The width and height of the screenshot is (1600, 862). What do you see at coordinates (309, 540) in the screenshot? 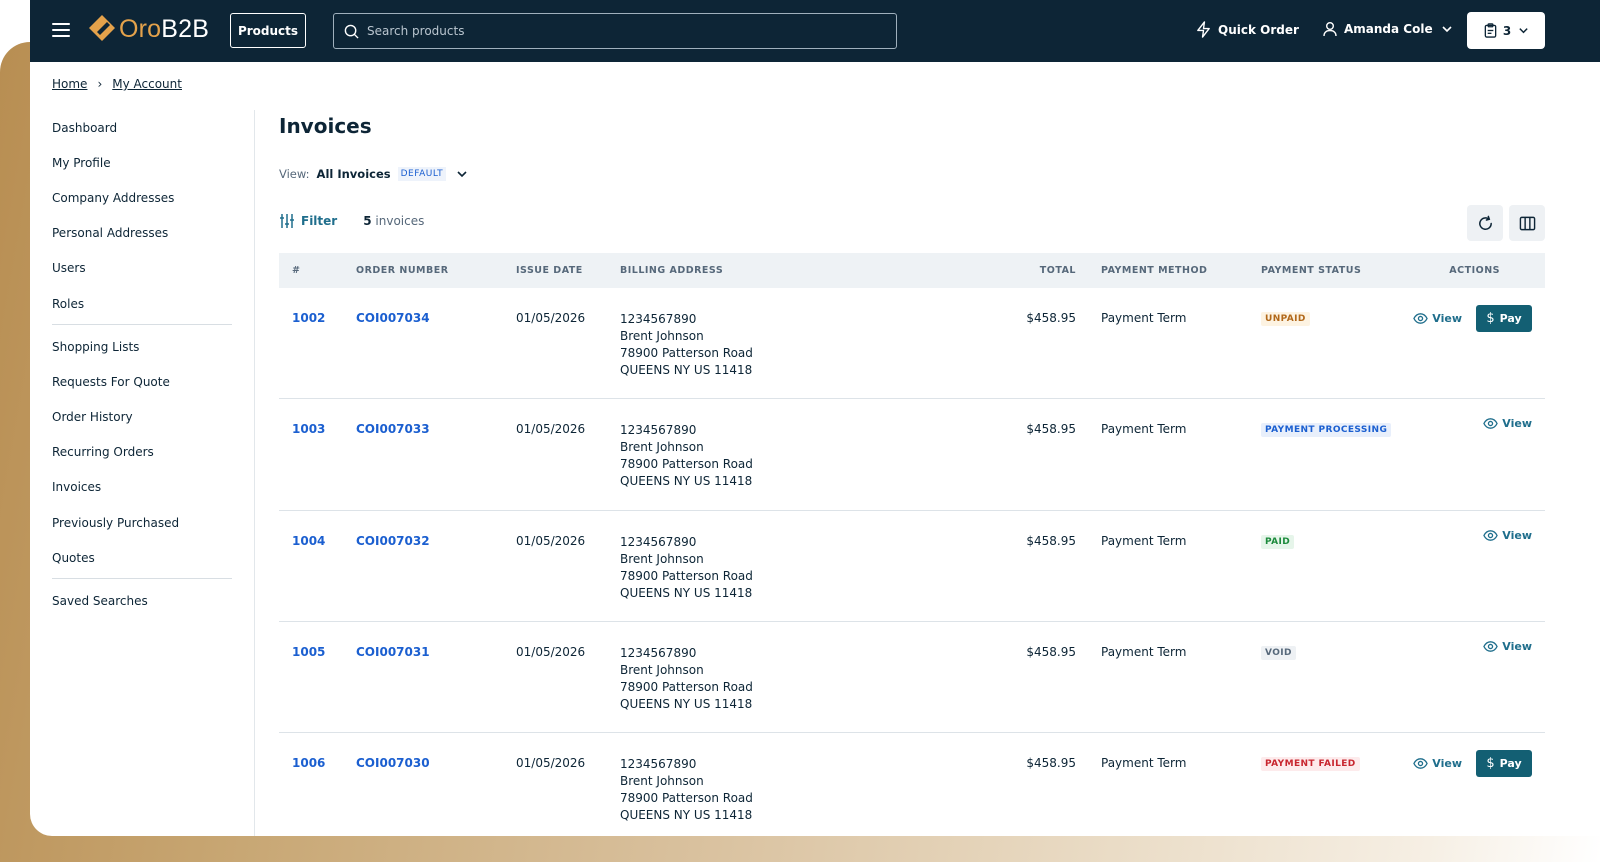
I see `invoice-number-link: 1004` at bounding box center [309, 540].